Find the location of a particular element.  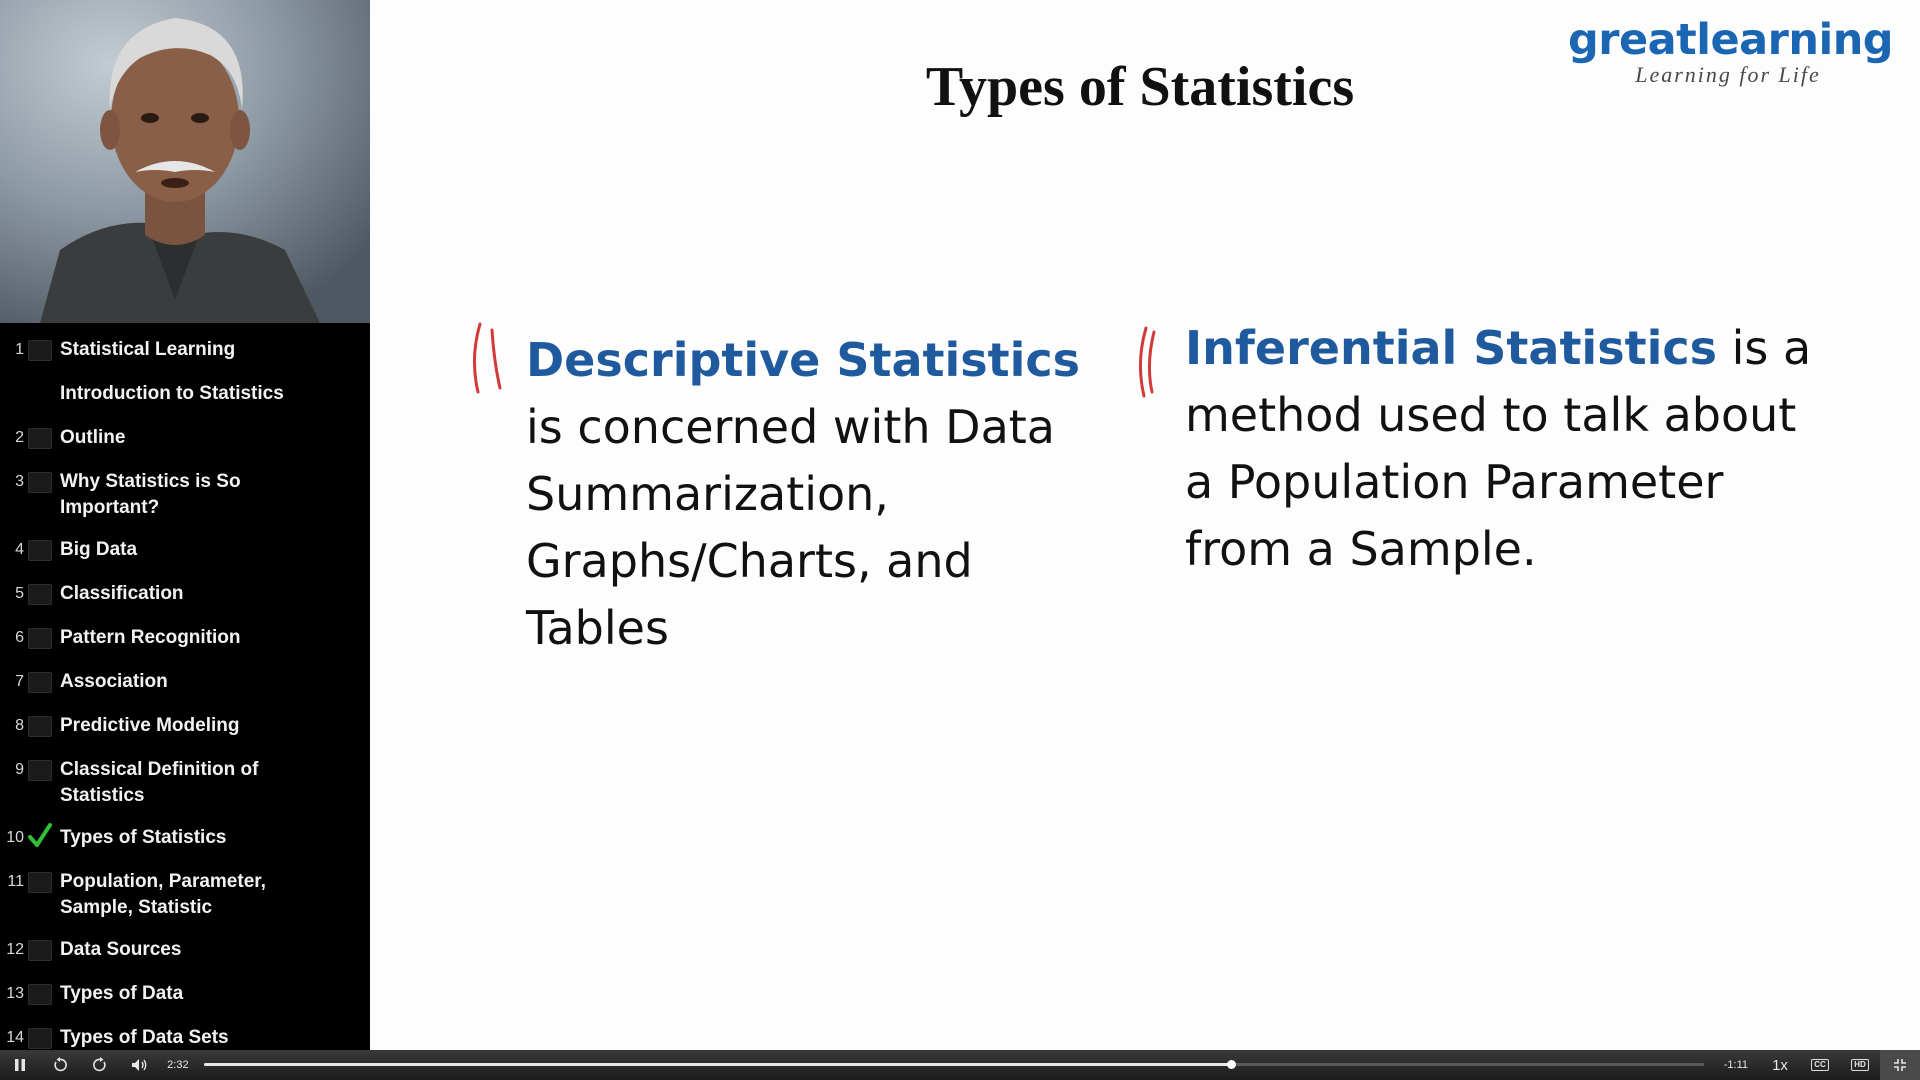

chapter-label: Outline is located at coordinates (93, 437).